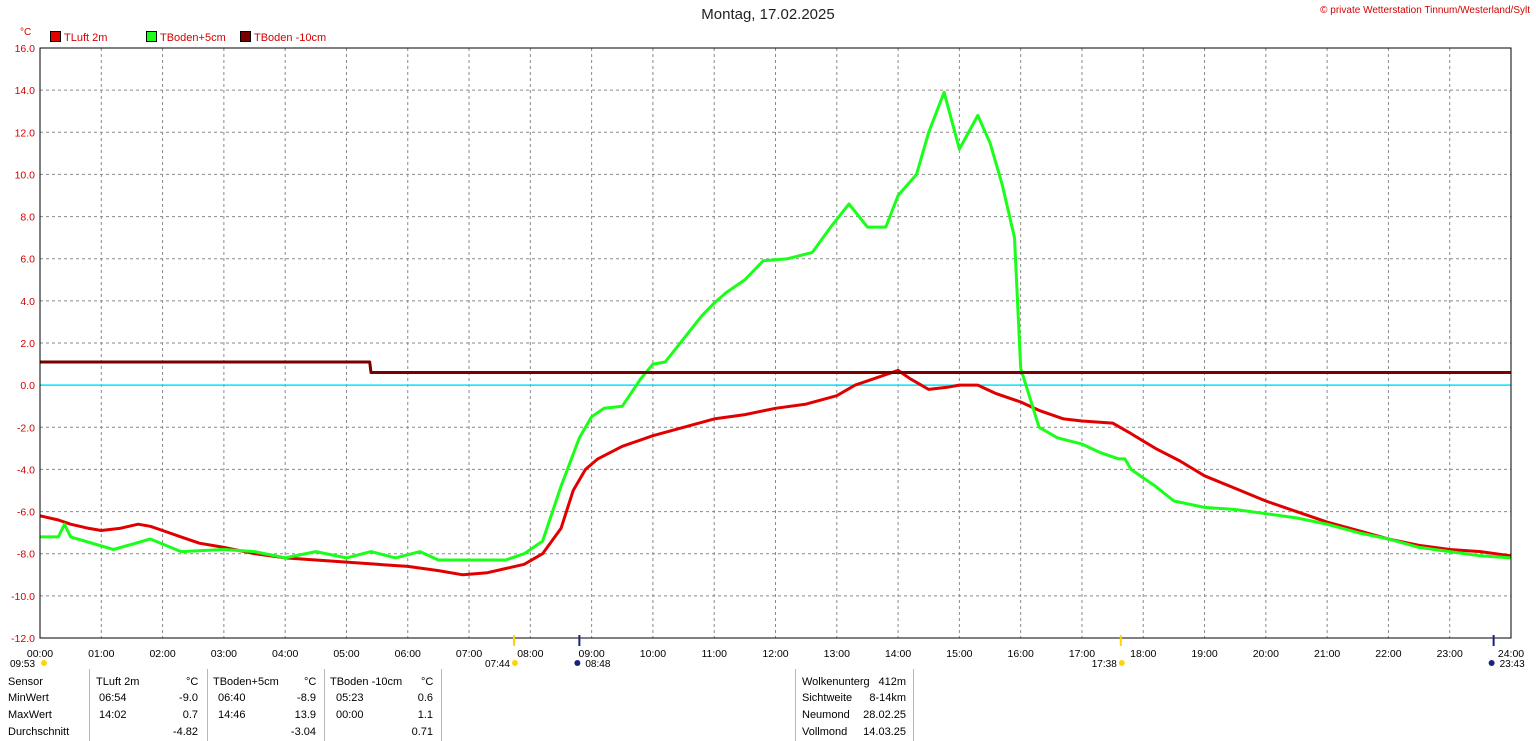  What do you see at coordinates (887, 698) in the screenshot?
I see `info-value: 8-14km` at bounding box center [887, 698].